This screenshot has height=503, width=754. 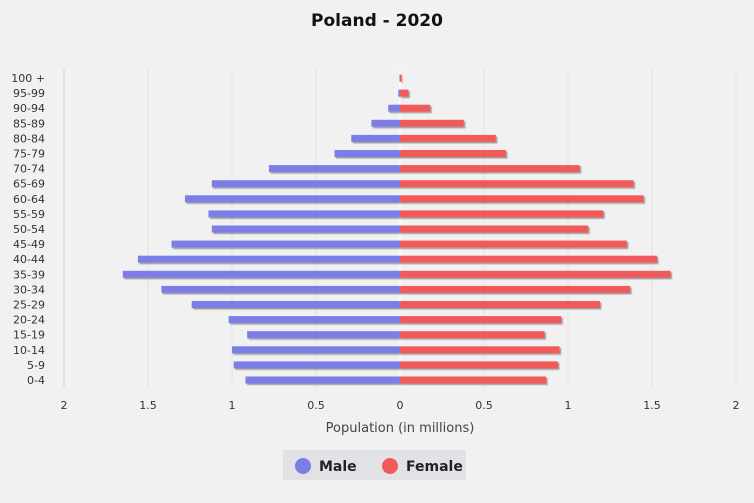 What do you see at coordinates (29, 259) in the screenshot?
I see `age-group-label: 40-44` at bounding box center [29, 259].